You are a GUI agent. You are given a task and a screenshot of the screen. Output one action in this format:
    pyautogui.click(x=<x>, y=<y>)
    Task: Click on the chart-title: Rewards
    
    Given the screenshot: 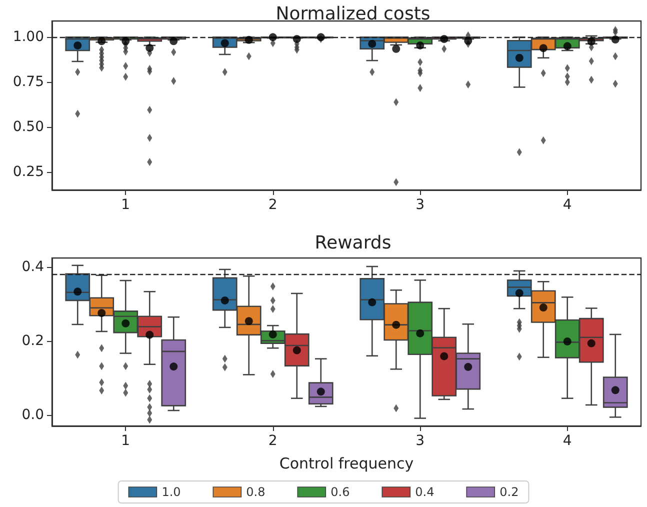 What is the action you would take?
    pyautogui.click(x=353, y=243)
    